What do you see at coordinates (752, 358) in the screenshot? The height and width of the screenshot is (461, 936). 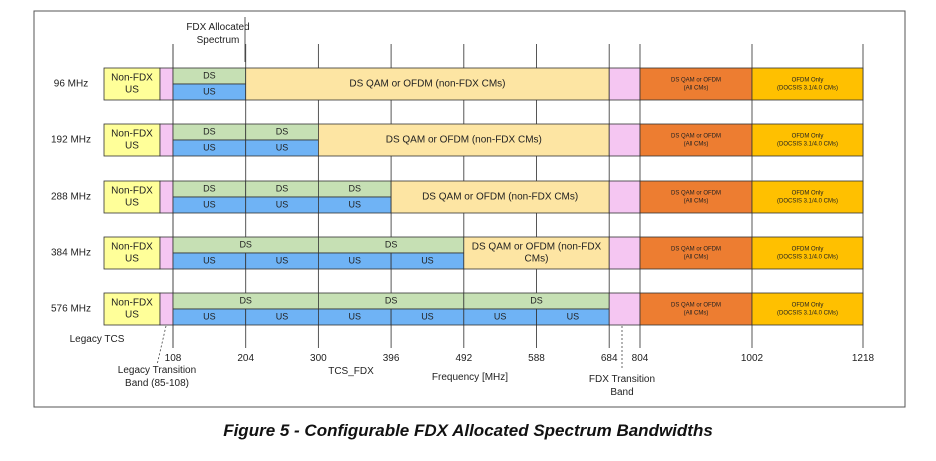 I see `axis-tick-label: 1002` at bounding box center [752, 358].